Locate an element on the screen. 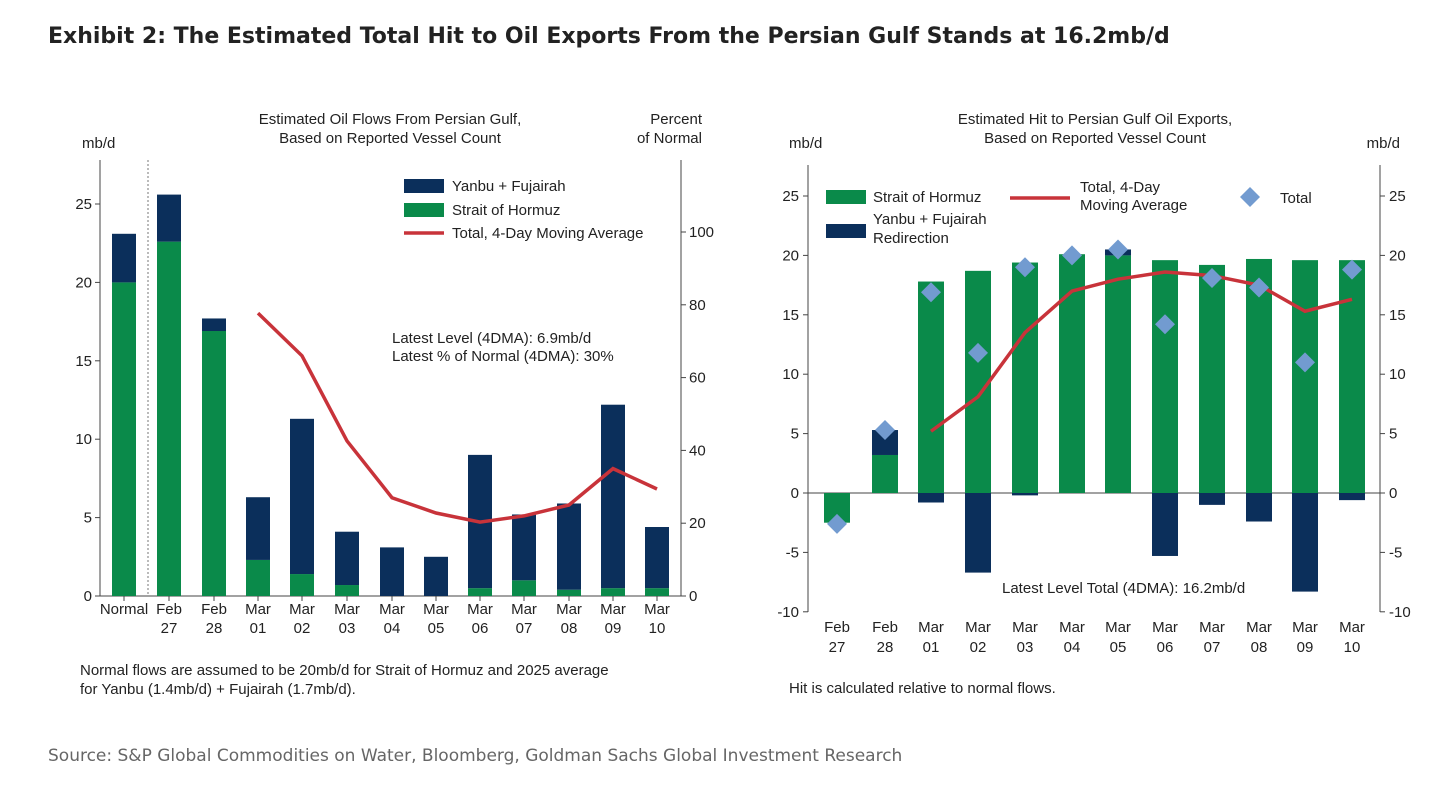  y2-tick-label: 100 is located at coordinates (701, 232).